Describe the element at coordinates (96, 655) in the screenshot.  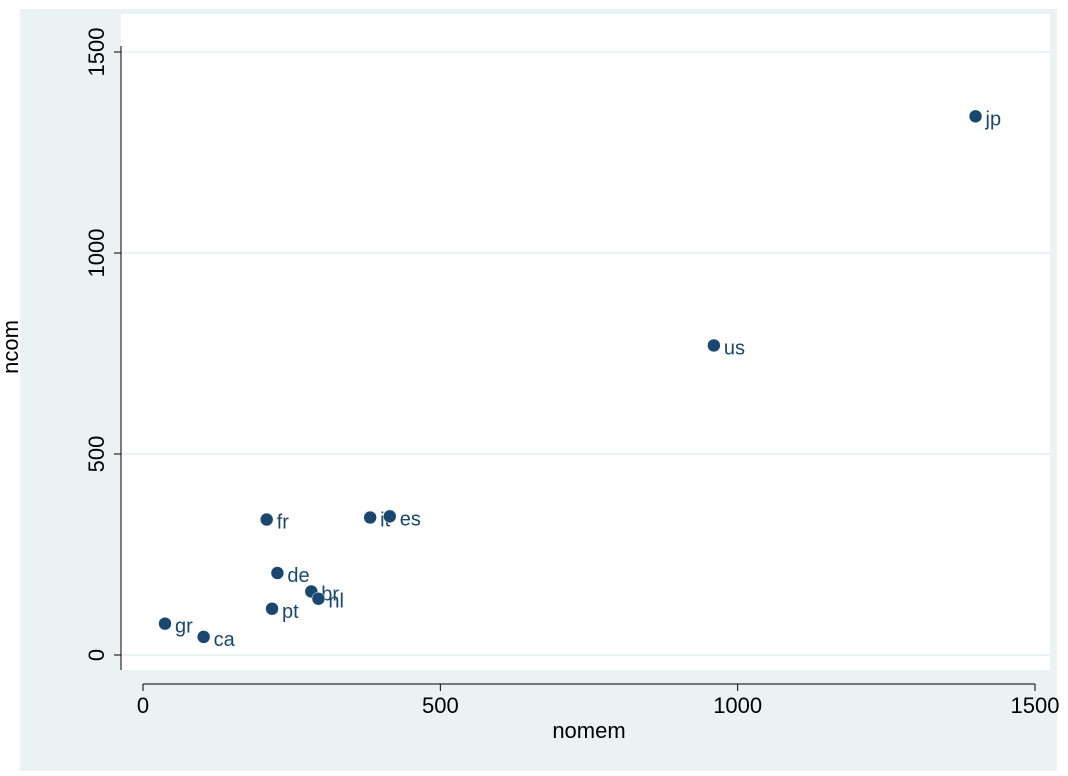
I see `y-tick-label: 0` at that location.